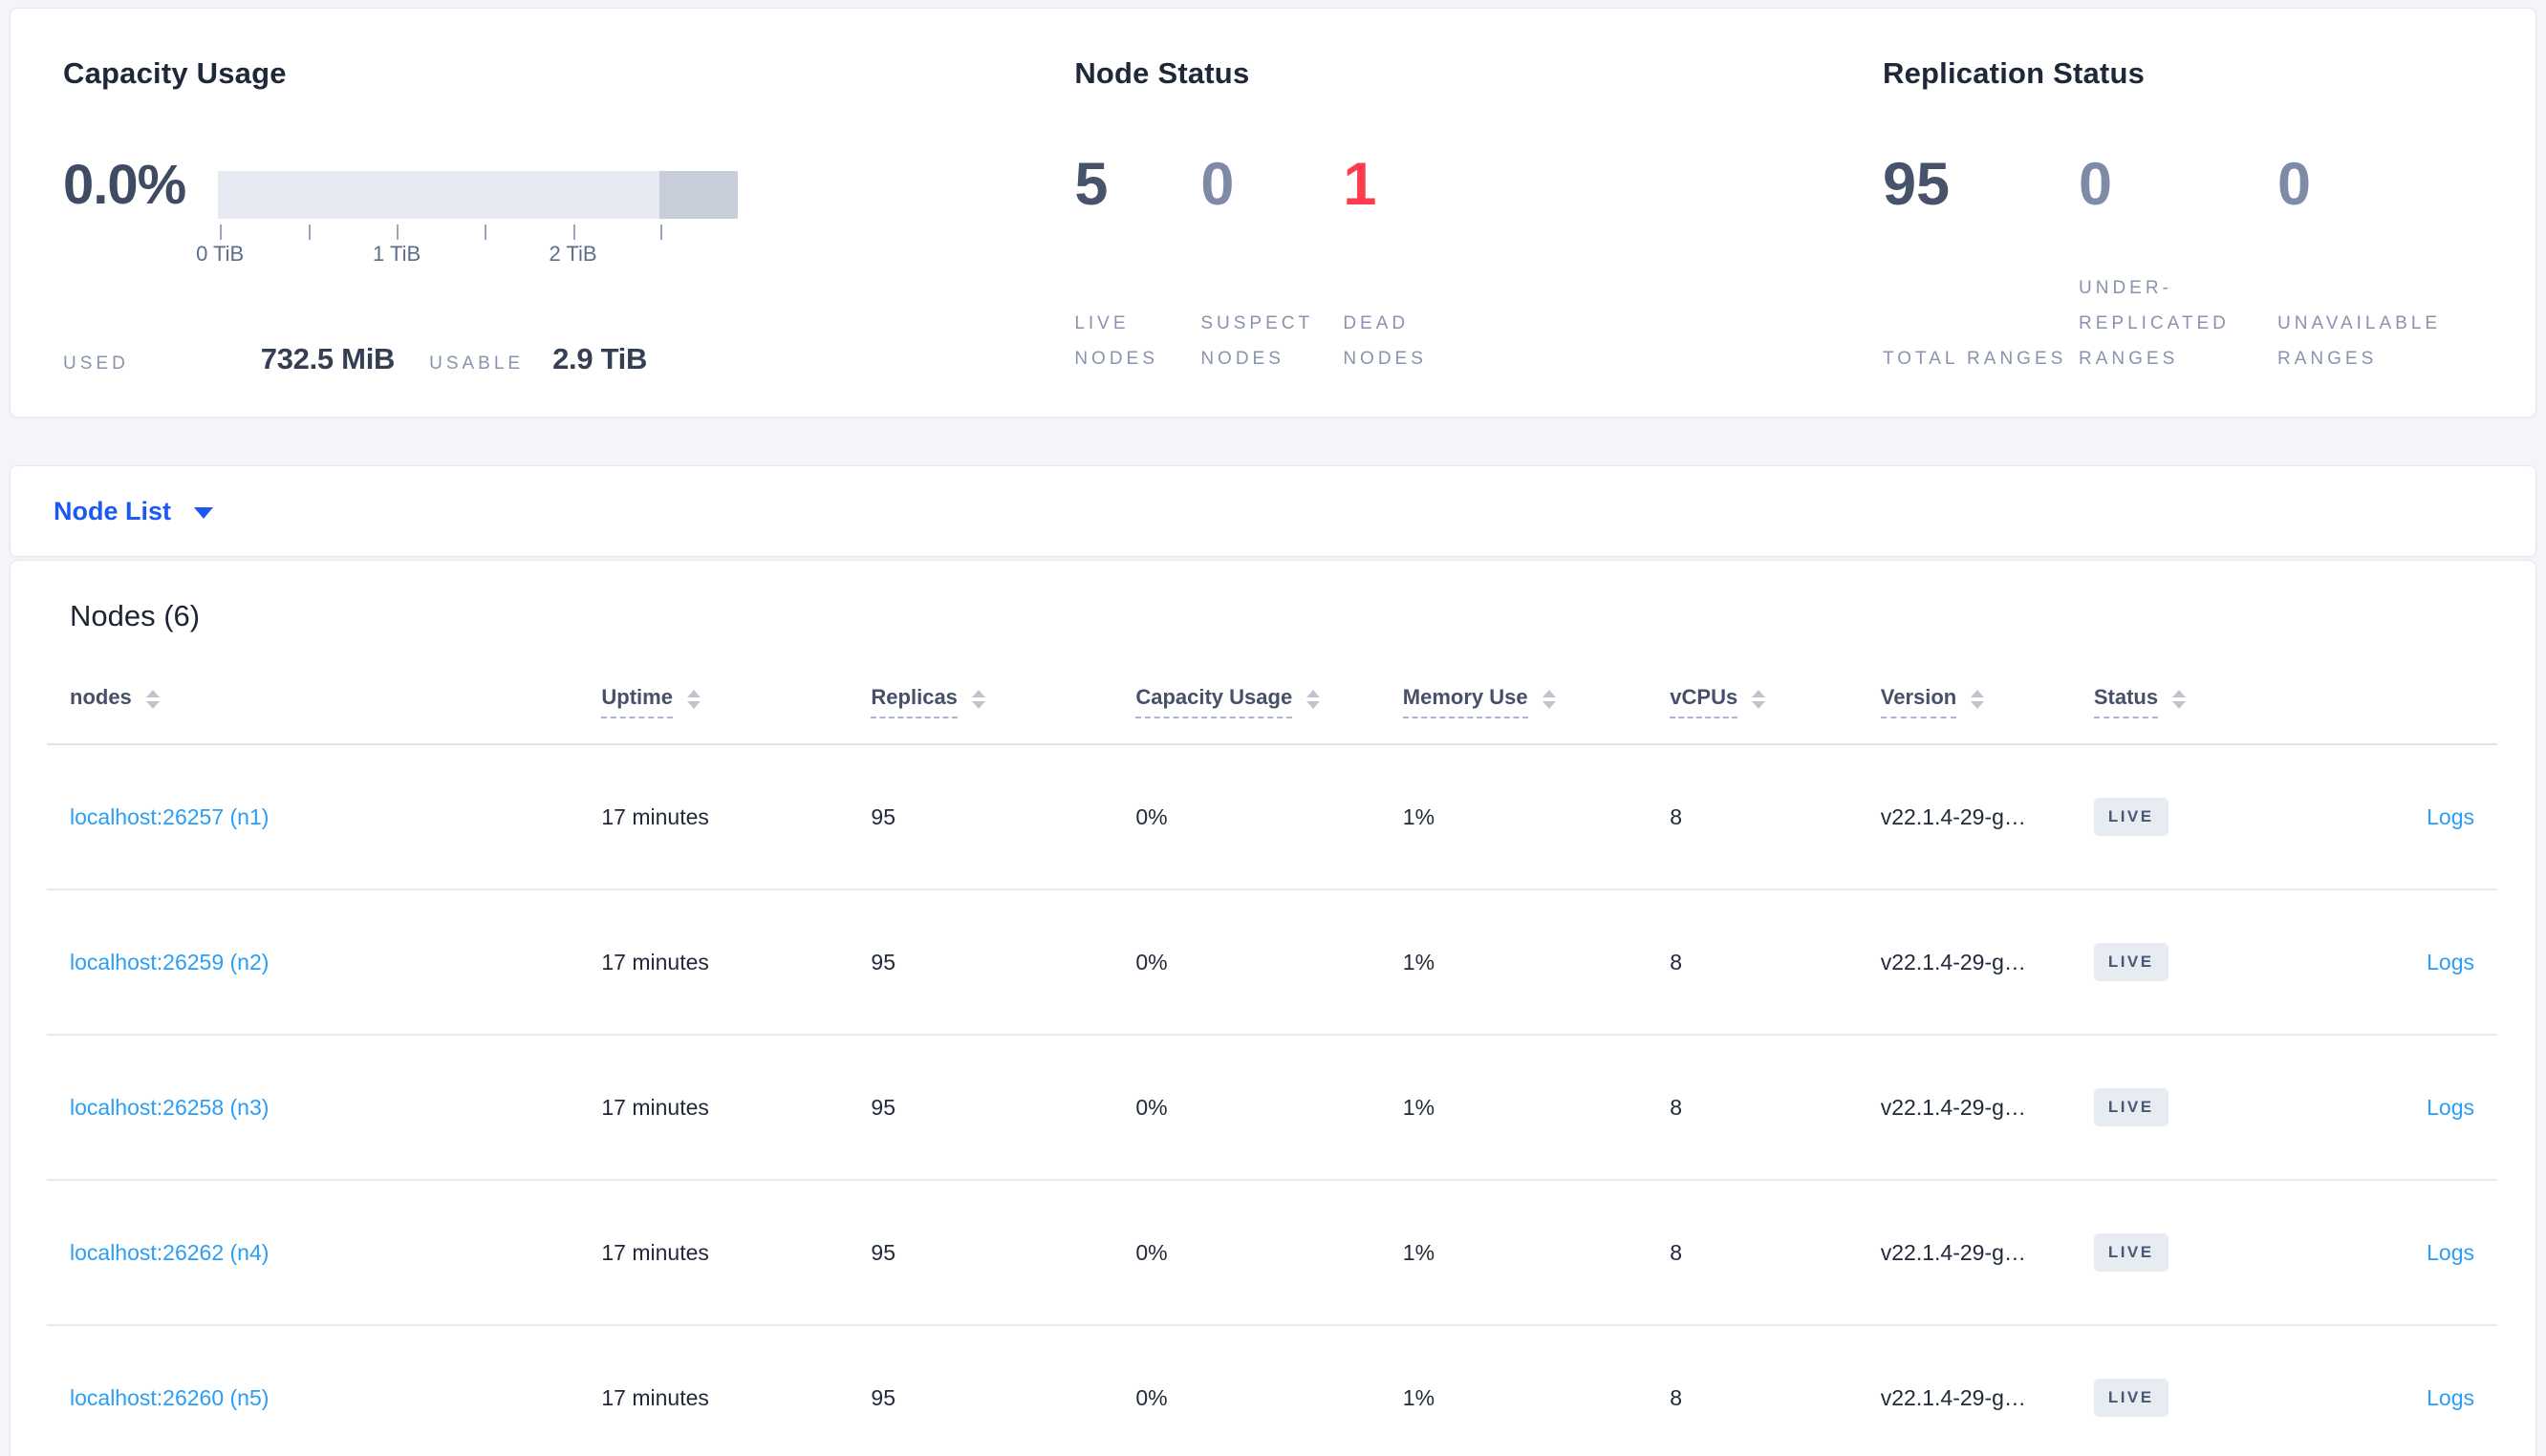  I want to click on usable-value: 2.9 TiB, so click(600, 359).